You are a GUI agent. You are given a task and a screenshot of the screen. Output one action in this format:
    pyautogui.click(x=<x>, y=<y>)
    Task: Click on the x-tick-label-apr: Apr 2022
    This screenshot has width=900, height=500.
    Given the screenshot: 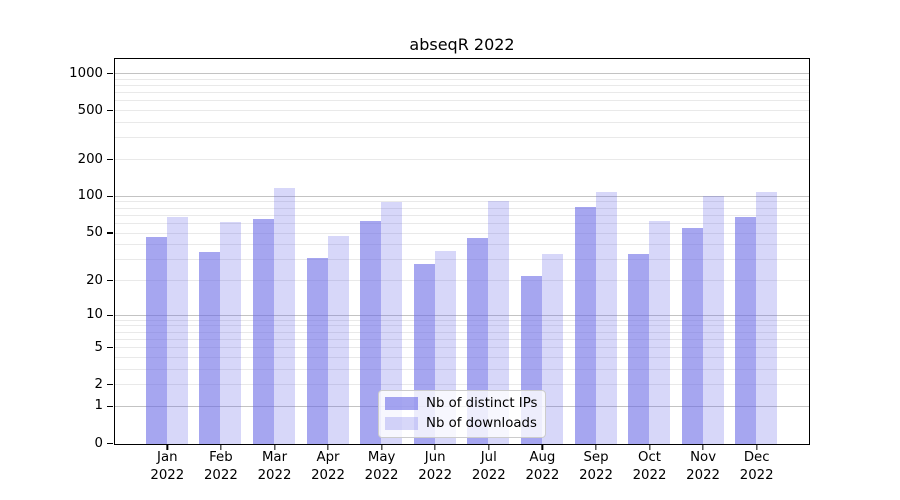 What is the action you would take?
    pyautogui.click(x=328, y=466)
    